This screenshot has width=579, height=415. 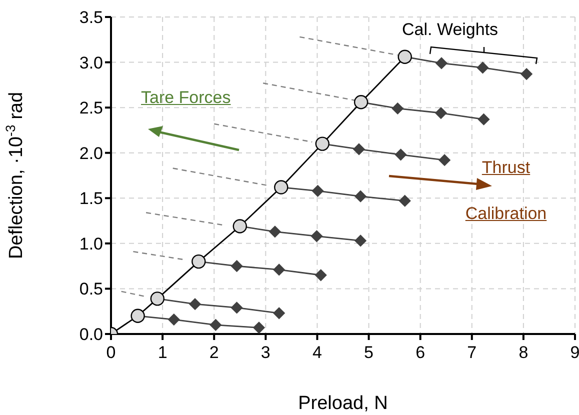 What do you see at coordinates (214, 352) in the screenshot?
I see `x-tick-label: 2` at bounding box center [214, 352].